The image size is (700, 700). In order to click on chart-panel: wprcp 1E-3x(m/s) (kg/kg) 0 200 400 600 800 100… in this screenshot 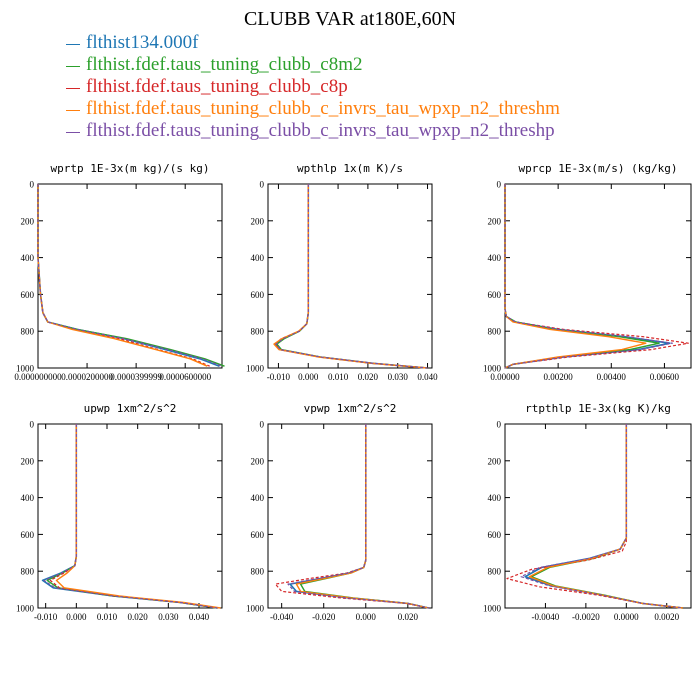, I will do `click(587, 272)`.